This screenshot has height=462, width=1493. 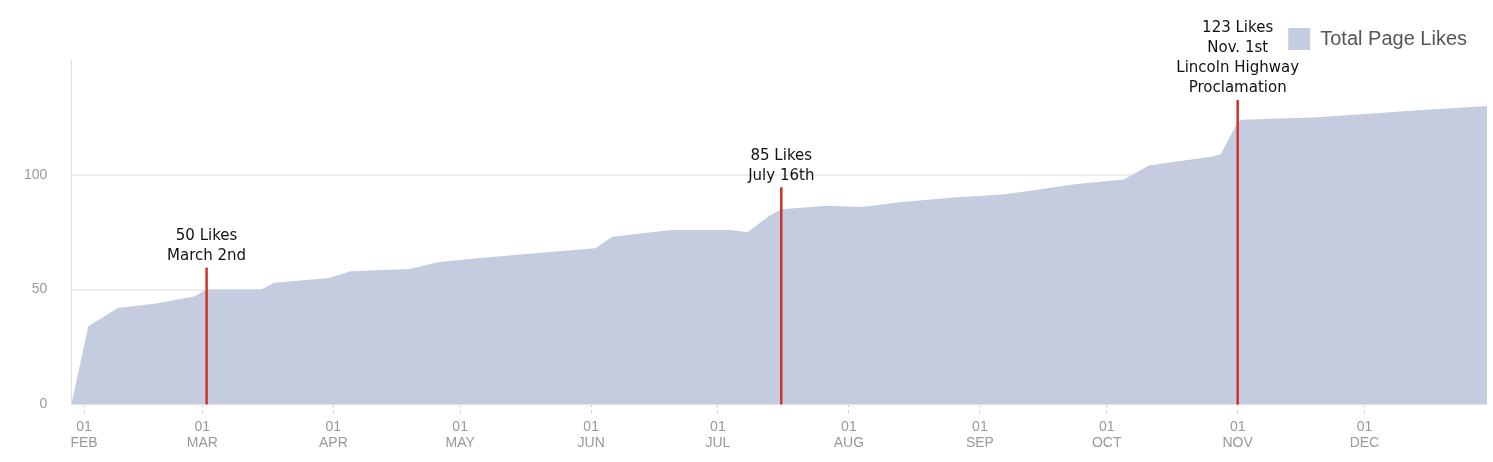 I want to click on y-tick-label: 50, so click(x=39, y=288).